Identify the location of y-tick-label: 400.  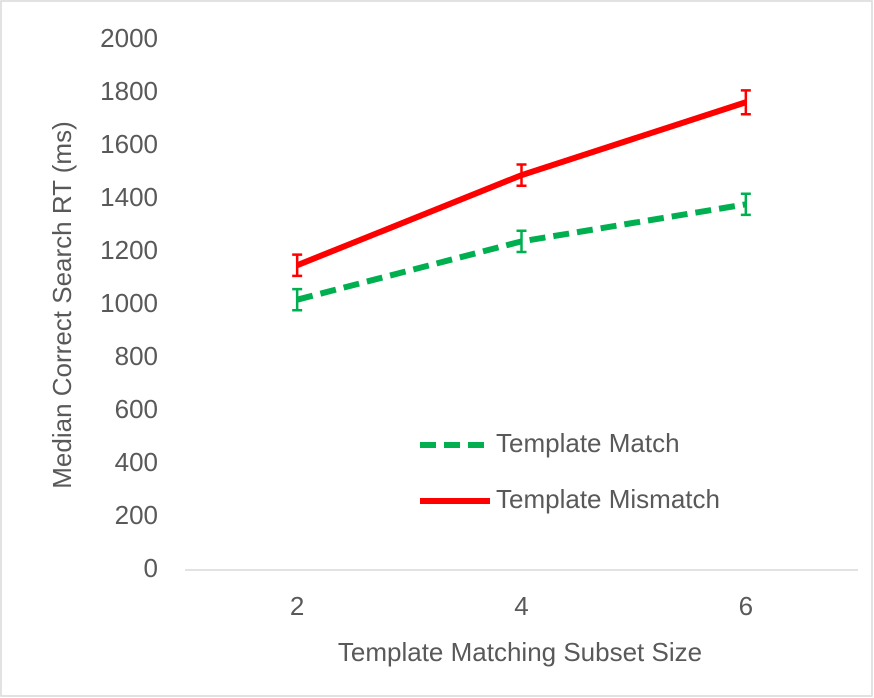
(136, 462).